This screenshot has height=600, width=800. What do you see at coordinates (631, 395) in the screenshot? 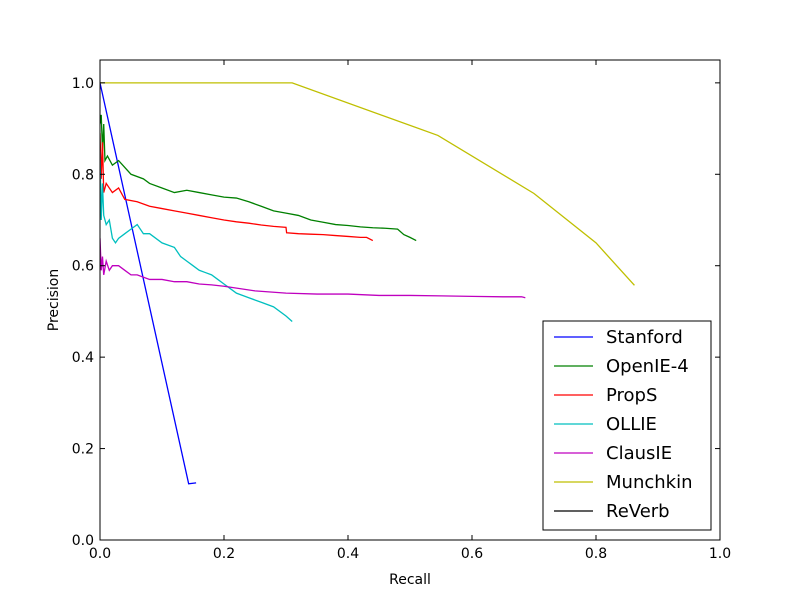
I see `legend-label-props: PropS` at bounding box center [631, 395].